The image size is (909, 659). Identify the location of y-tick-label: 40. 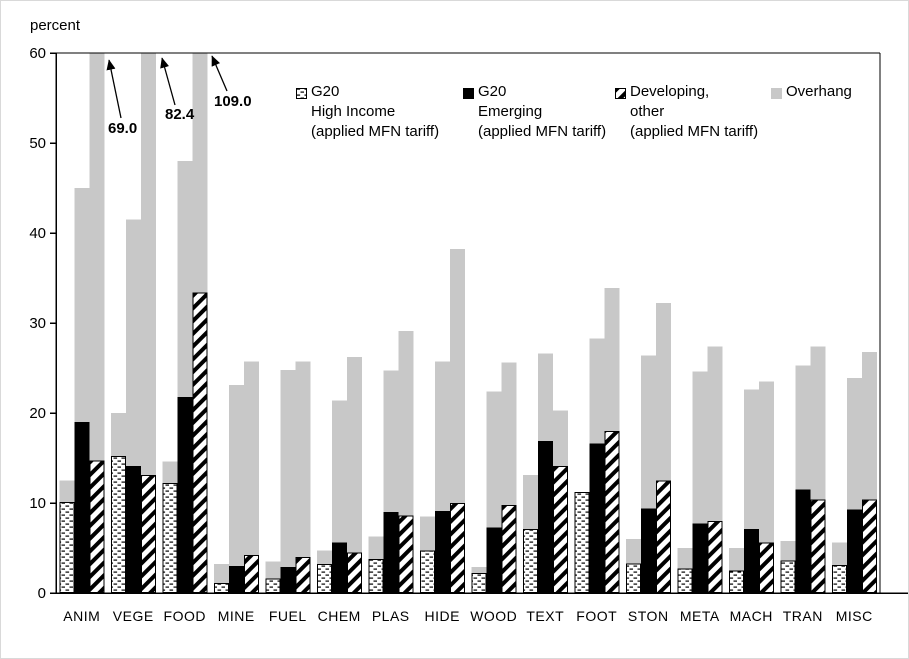
(37, 233).